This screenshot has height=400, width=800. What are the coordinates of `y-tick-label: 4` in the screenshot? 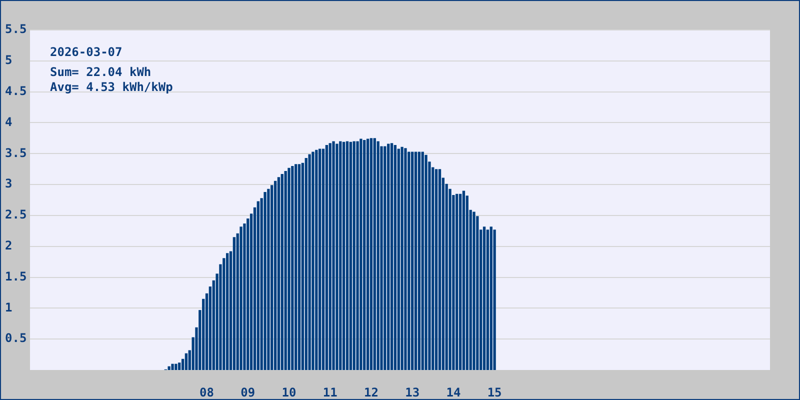 It's located at (8, 121).